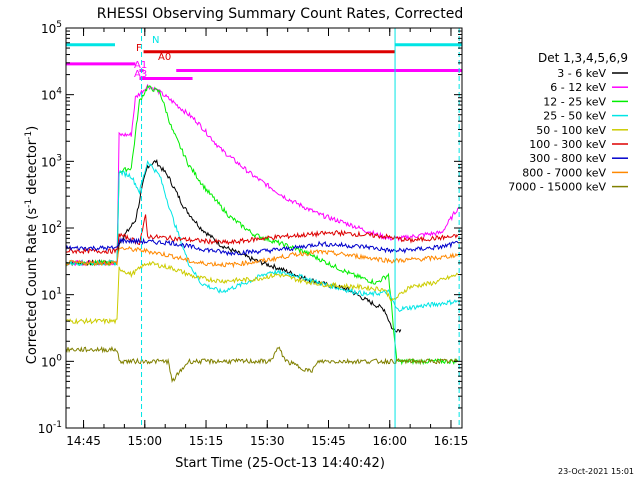 The width and height of the screenshot is (640, 480). I want to click on attenuator-label-2: A0, so click(164, 57).